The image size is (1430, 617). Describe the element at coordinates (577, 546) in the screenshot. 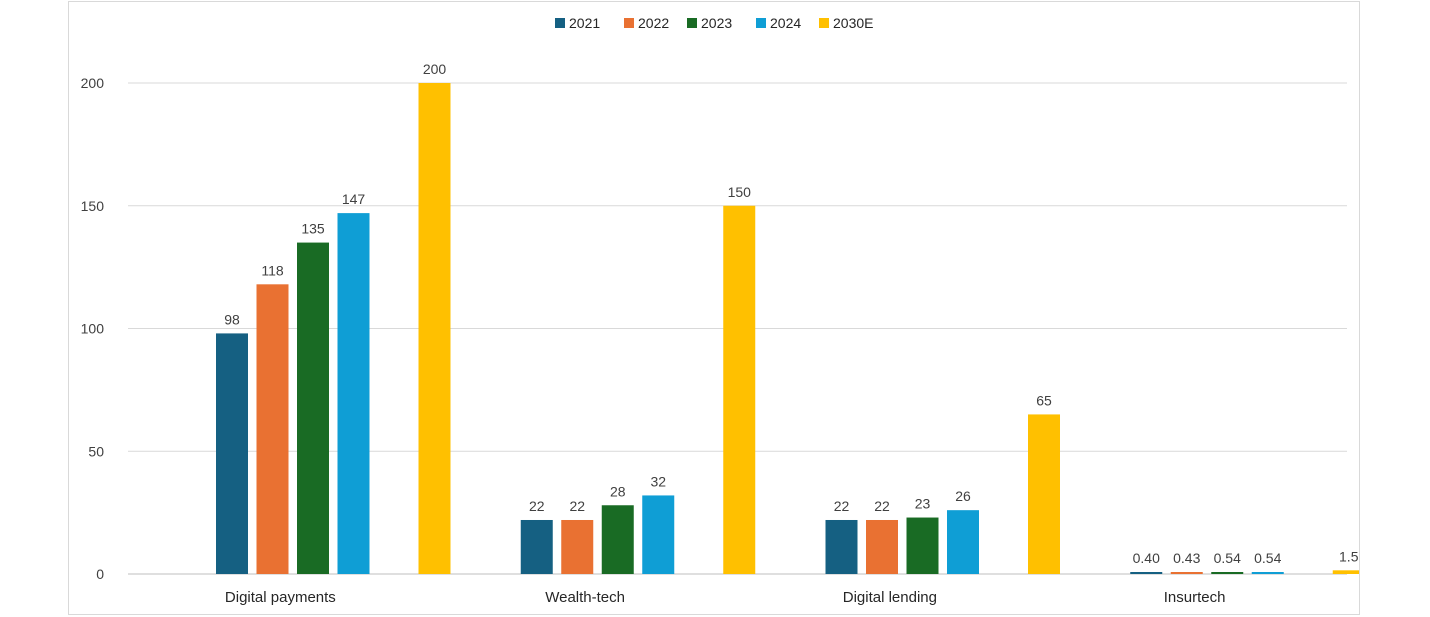

I see `bar-2022-wealth-tech` at that location.